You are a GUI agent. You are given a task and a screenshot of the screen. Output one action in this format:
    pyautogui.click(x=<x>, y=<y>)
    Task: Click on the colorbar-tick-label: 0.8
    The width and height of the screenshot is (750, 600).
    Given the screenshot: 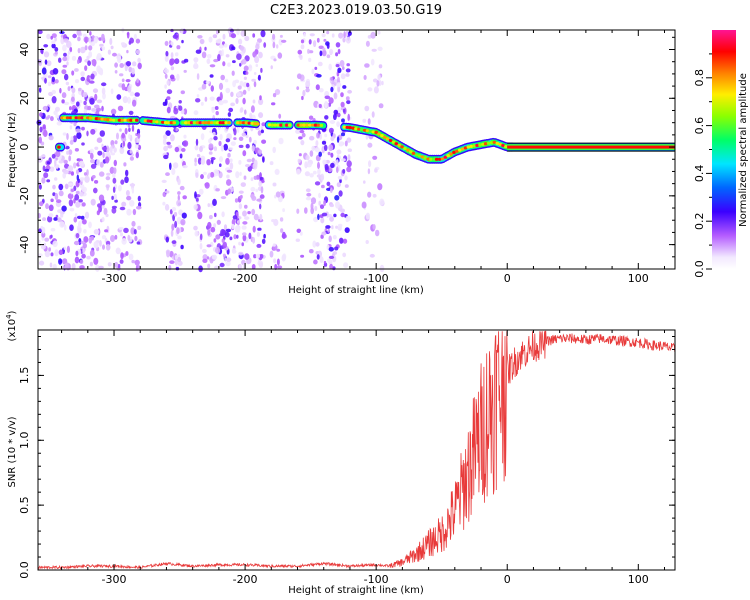 What is the action you would take?
    pyautogui.click(x=699, y=78)
    